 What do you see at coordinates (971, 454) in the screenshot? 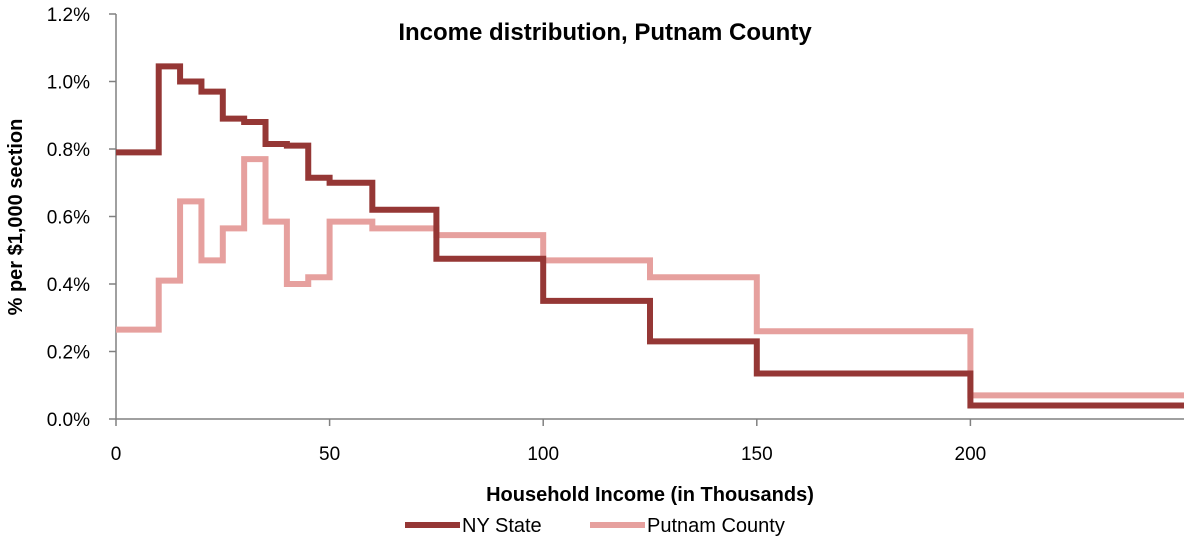
I see `x-tick-label: 200` at bounding box center [971, 454].